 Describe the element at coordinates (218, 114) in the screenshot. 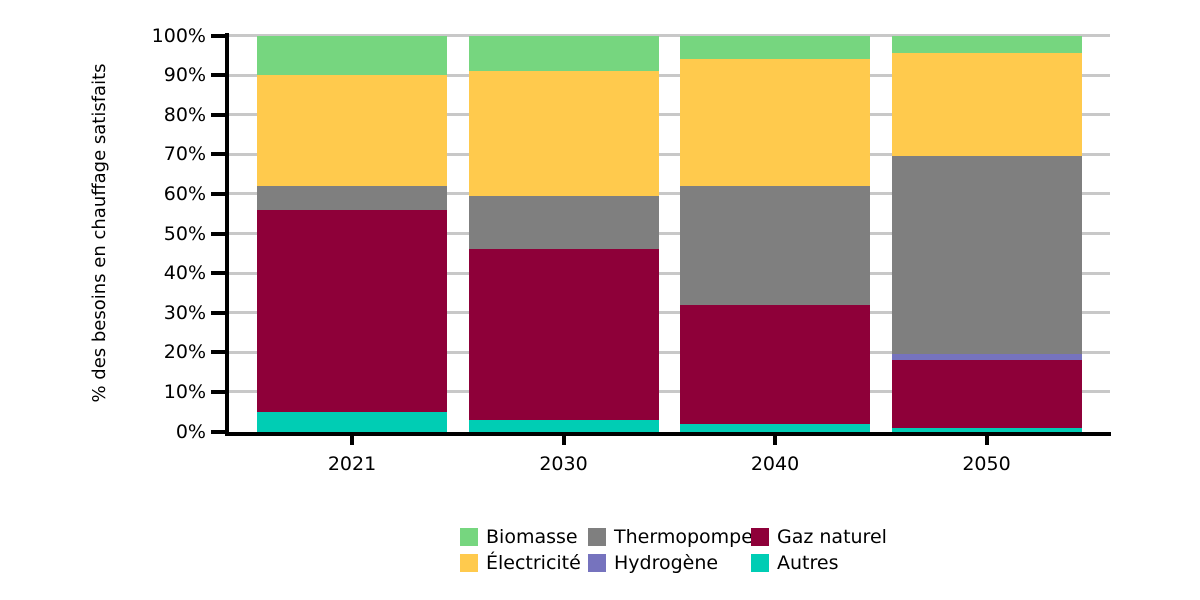

I see `y-tick-mark-80%` at that location.